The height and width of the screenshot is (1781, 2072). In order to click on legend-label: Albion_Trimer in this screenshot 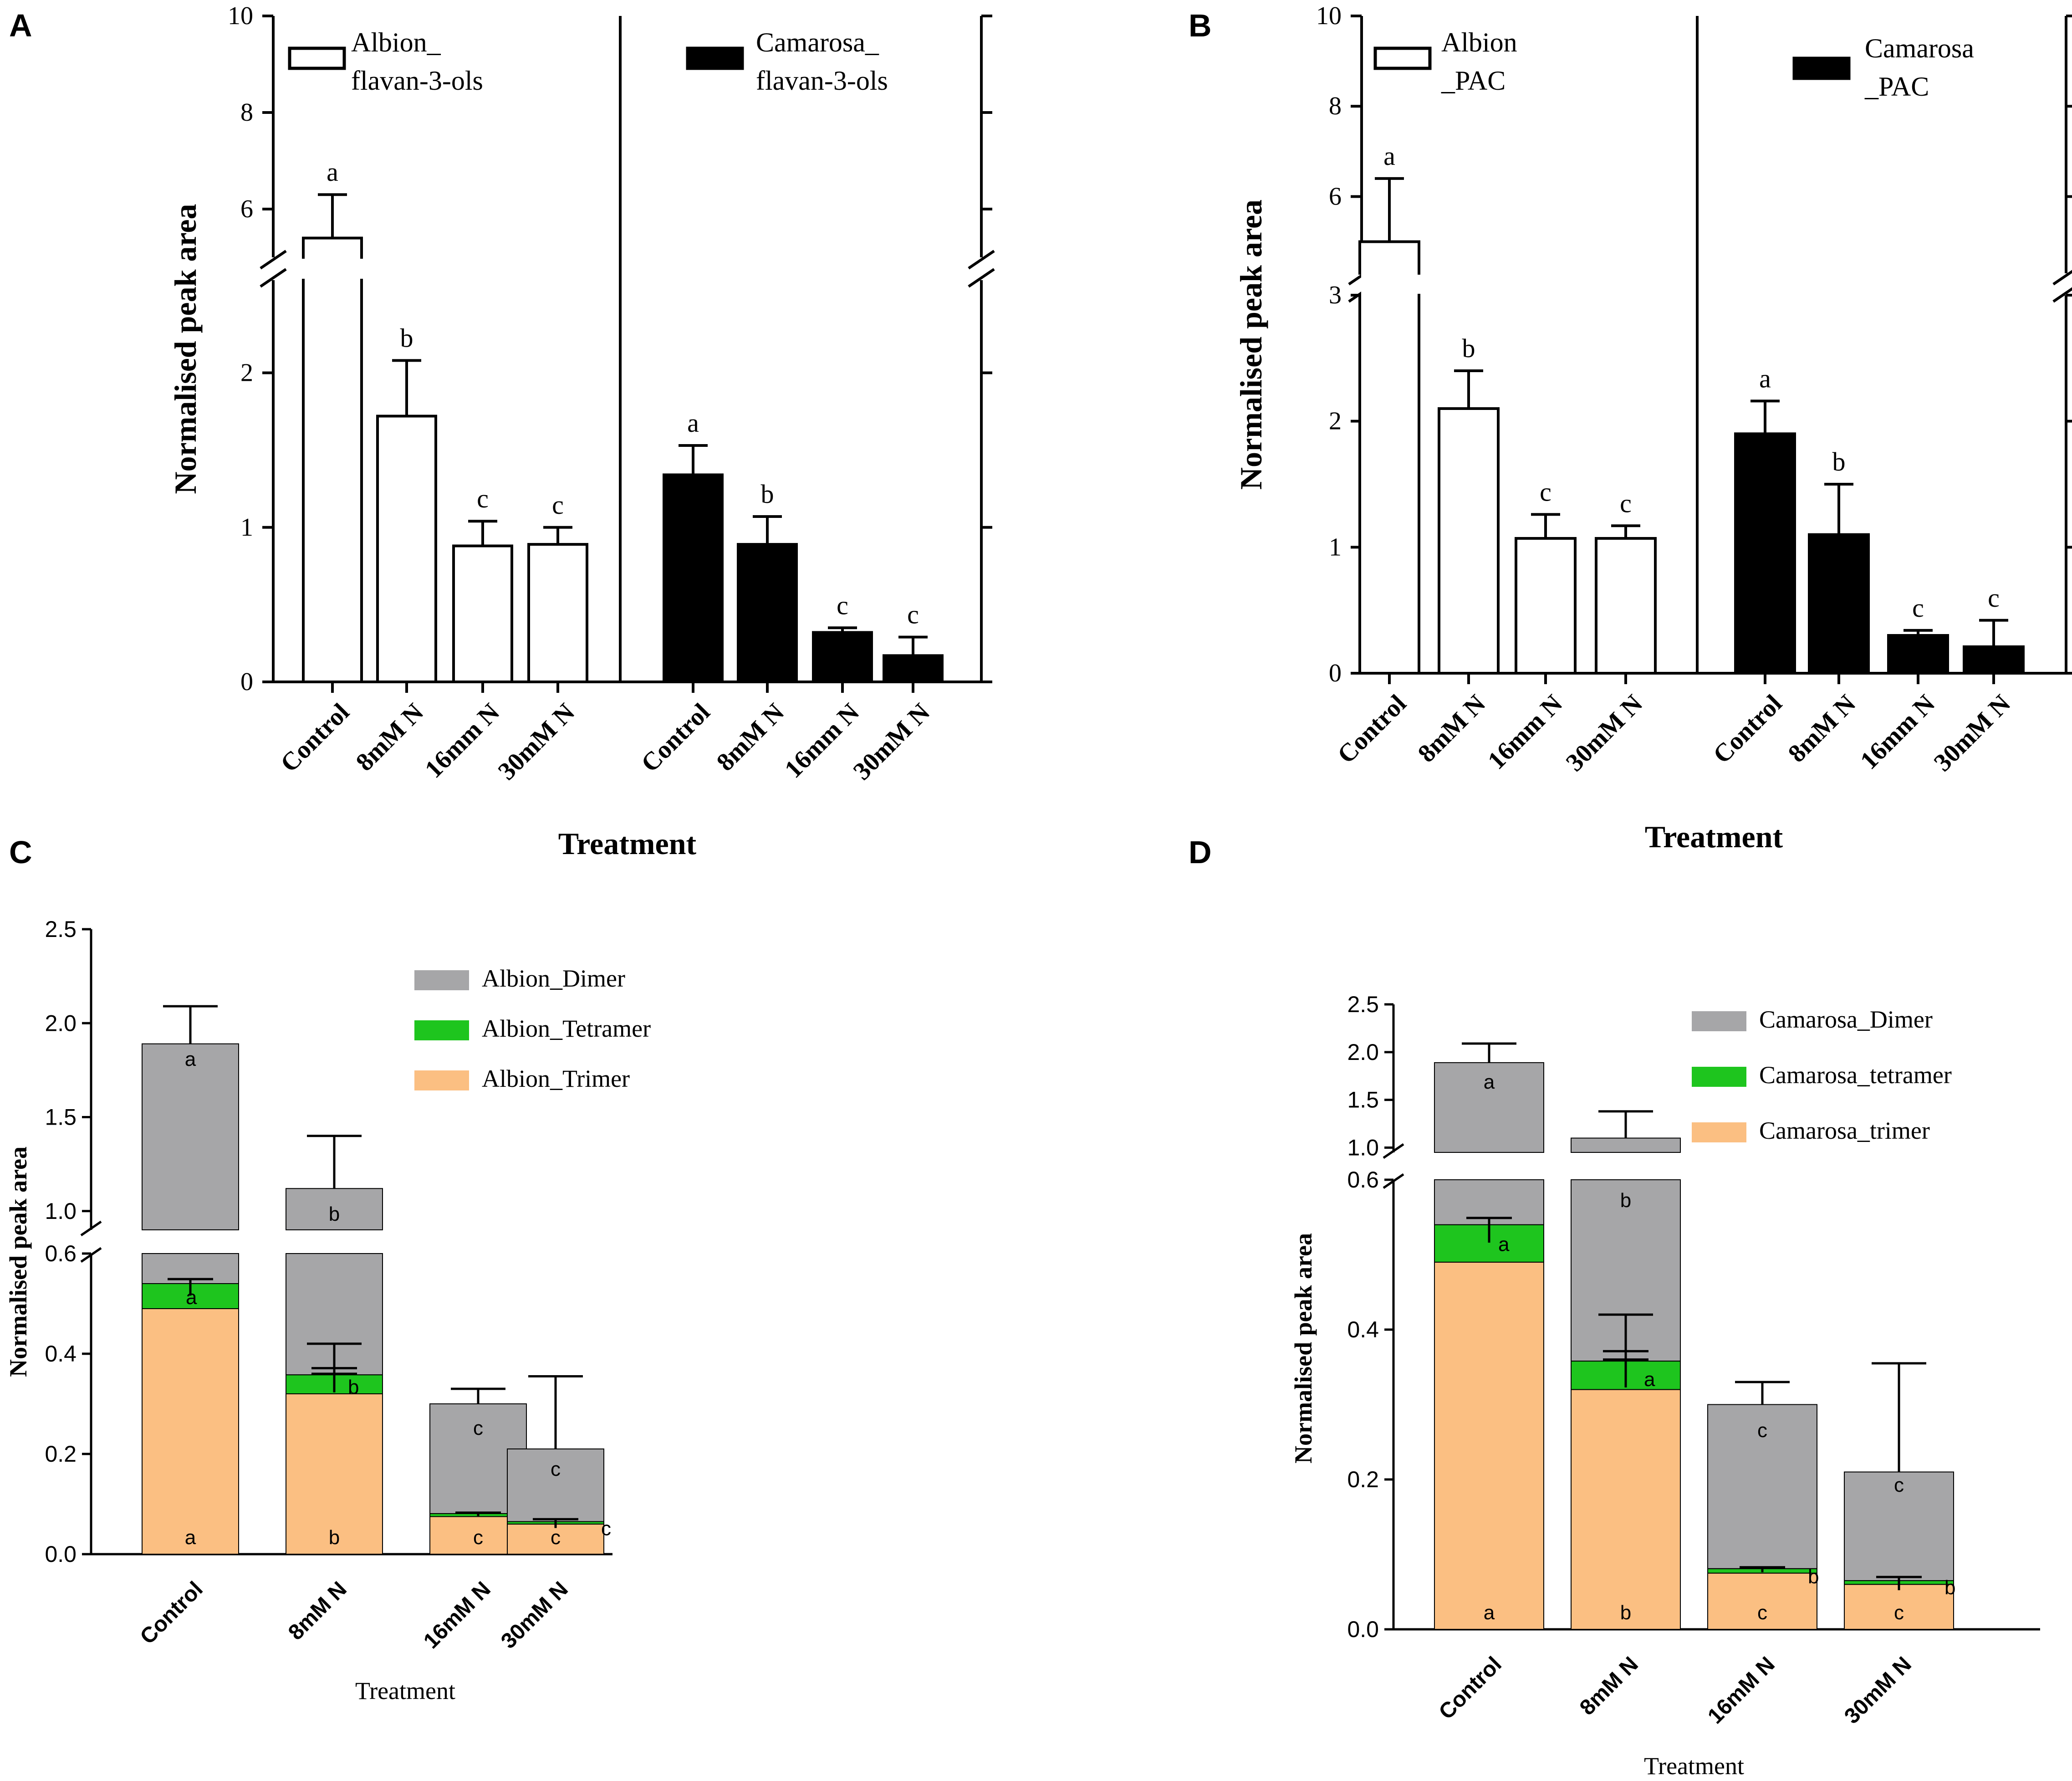, I will do `click(556, 1078)`.